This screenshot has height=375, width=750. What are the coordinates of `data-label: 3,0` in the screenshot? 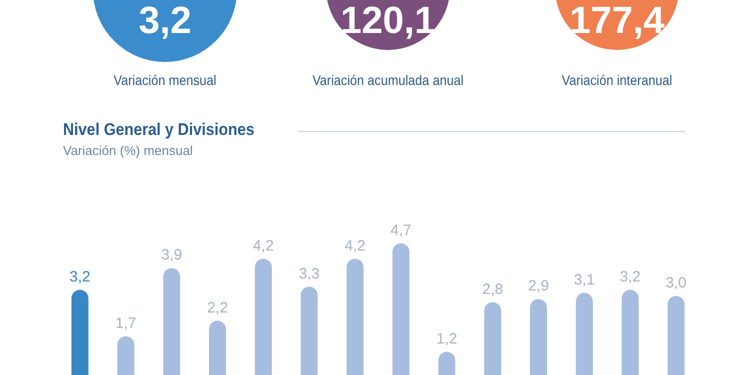 It's located at (676, 283).